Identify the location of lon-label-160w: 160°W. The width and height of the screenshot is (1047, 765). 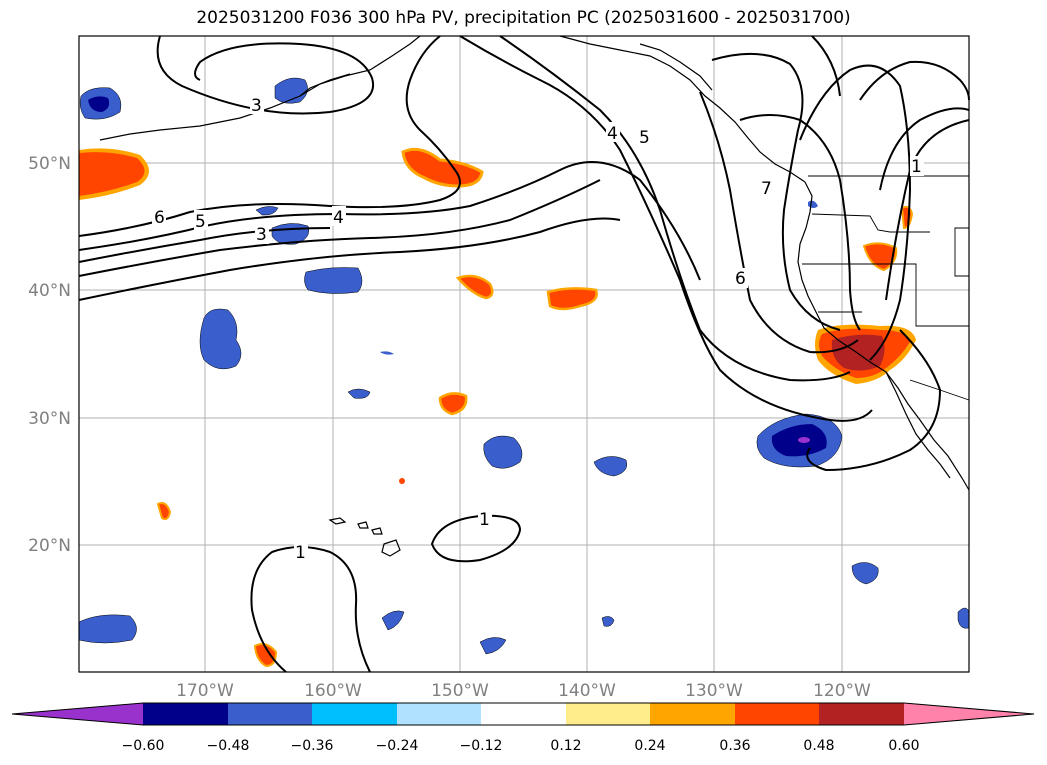
(333, 691).